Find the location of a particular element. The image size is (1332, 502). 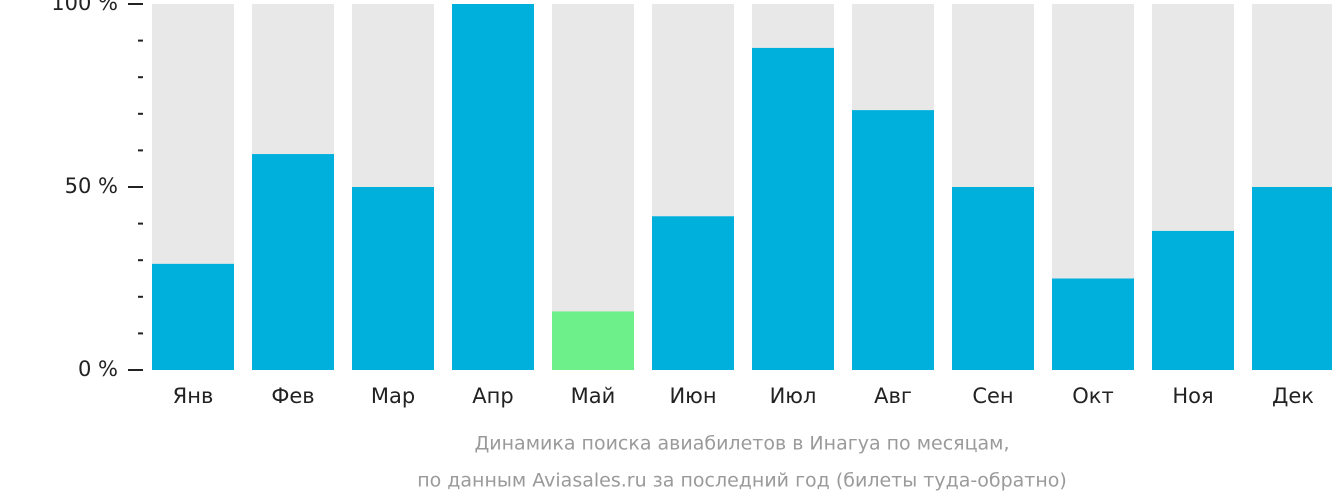

y-tick-label: 100 % is located at coordinates (84, 7).